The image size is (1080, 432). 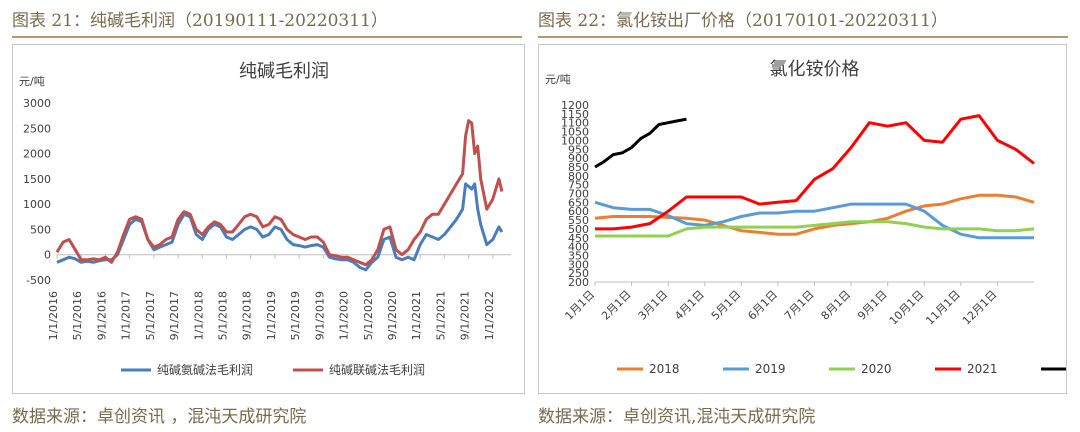 I want to click on legend-label-2019: 2019, so click(x=770, y=369).